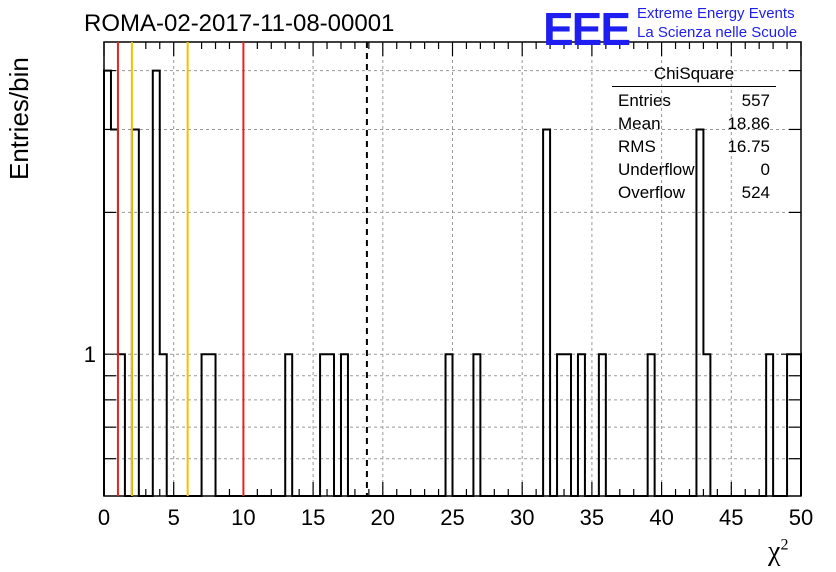 The height and width of the screenshot is (572, 836). Describe the element at coordinates (661, 517) in the screenshot. I see `x-tick-label: 40` at that location.